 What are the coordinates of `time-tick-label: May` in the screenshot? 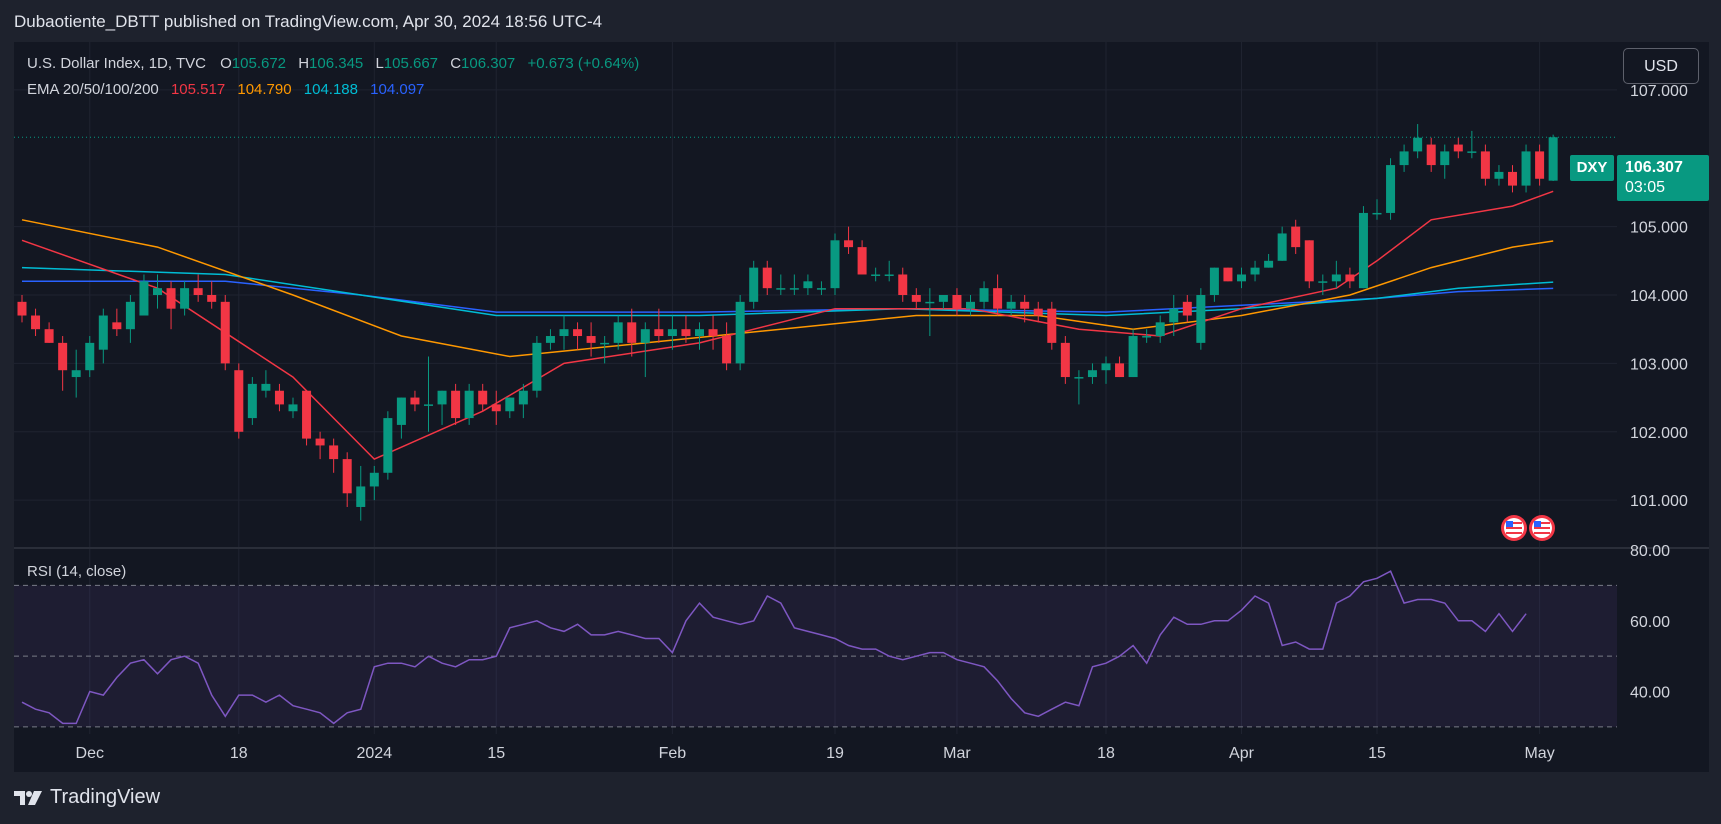 It's located at (1539, 753).